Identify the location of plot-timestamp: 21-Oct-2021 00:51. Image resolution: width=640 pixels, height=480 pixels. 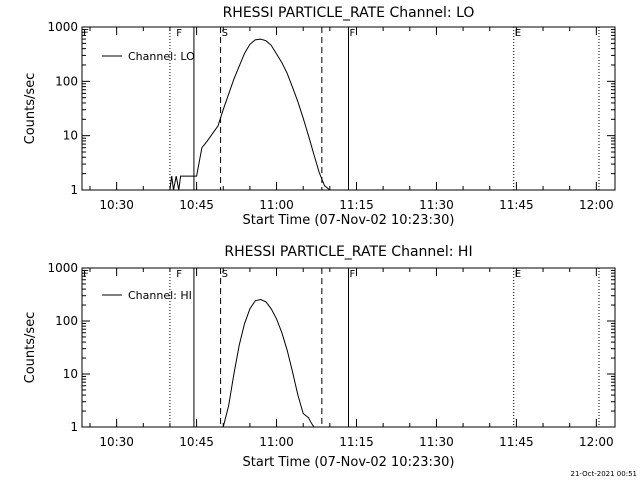
(604, 474).